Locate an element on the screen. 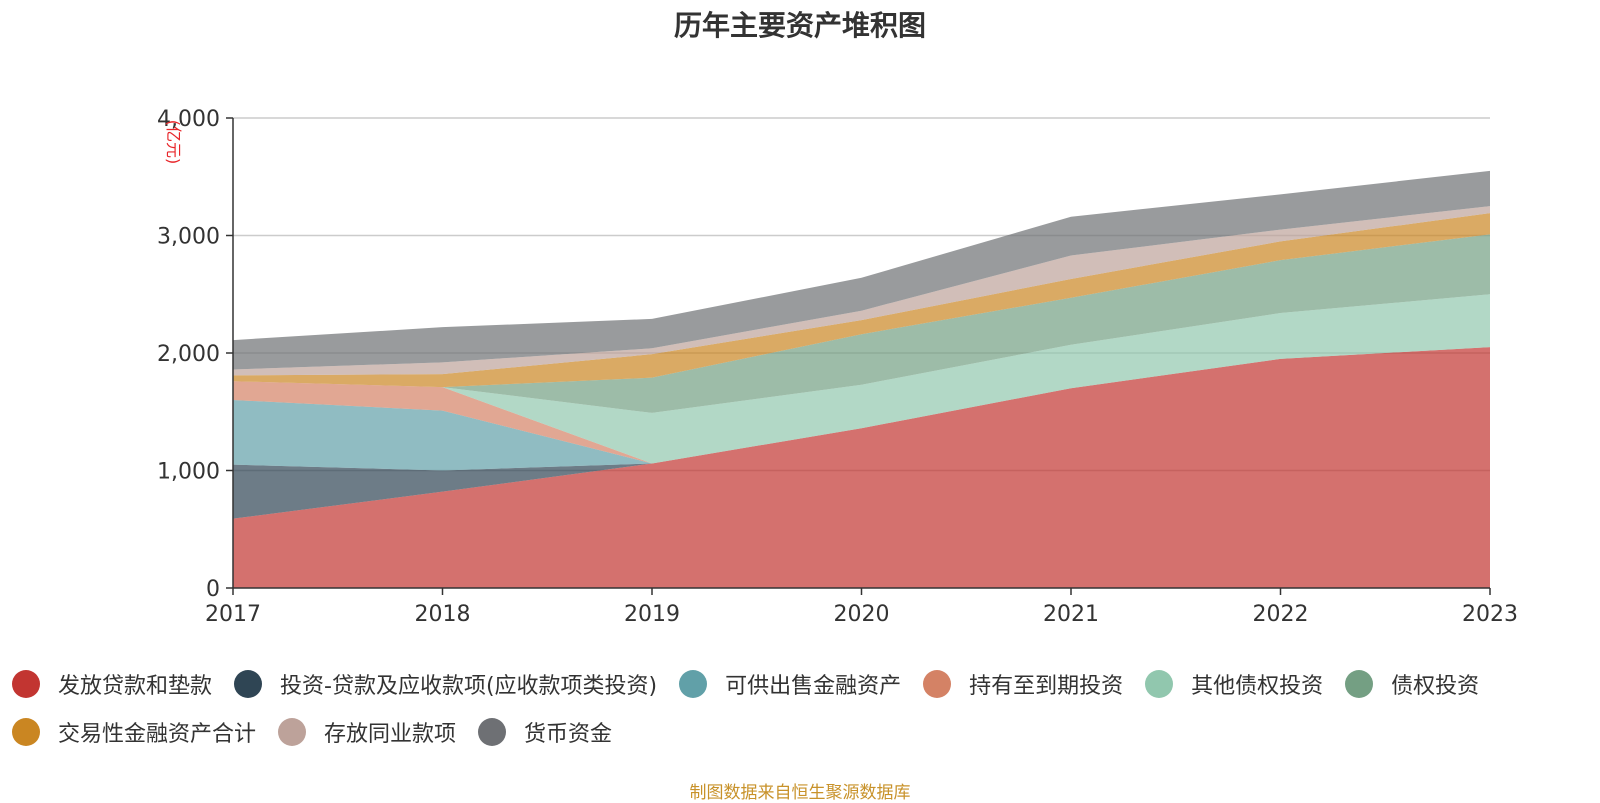 The image size is (1600, 803). legend-label: 货币资金 is located at coordinates (568, 734).